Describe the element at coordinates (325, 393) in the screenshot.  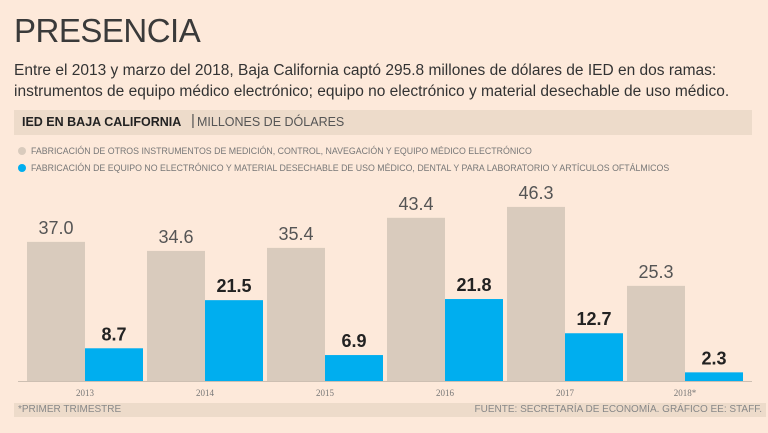
I see `x-tick-label: 2015` at that location.